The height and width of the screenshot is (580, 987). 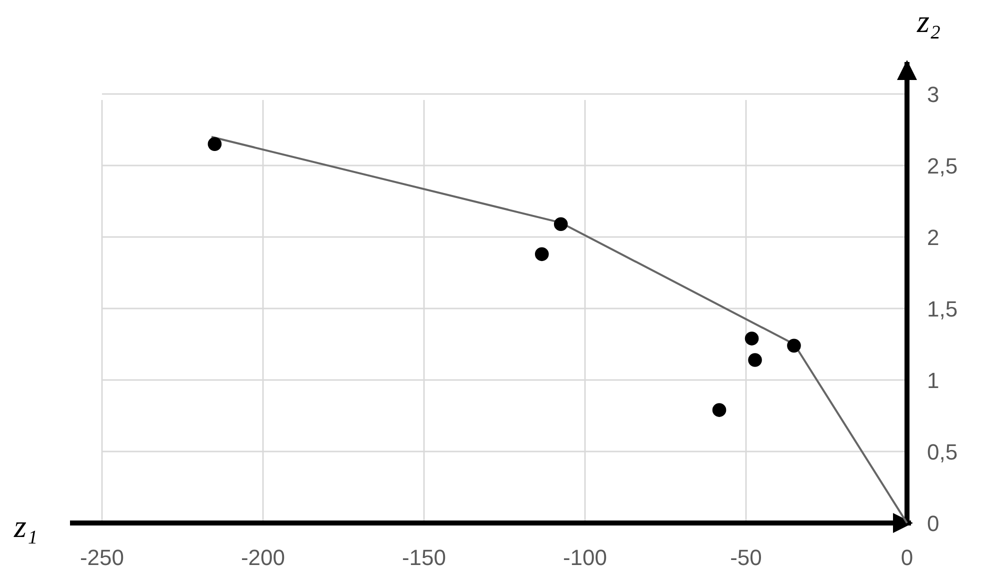 What do you see at coordinates (25, 526) in the screenshot?
I see `x-axis-title: z₁` at bounding box center [25, 526].